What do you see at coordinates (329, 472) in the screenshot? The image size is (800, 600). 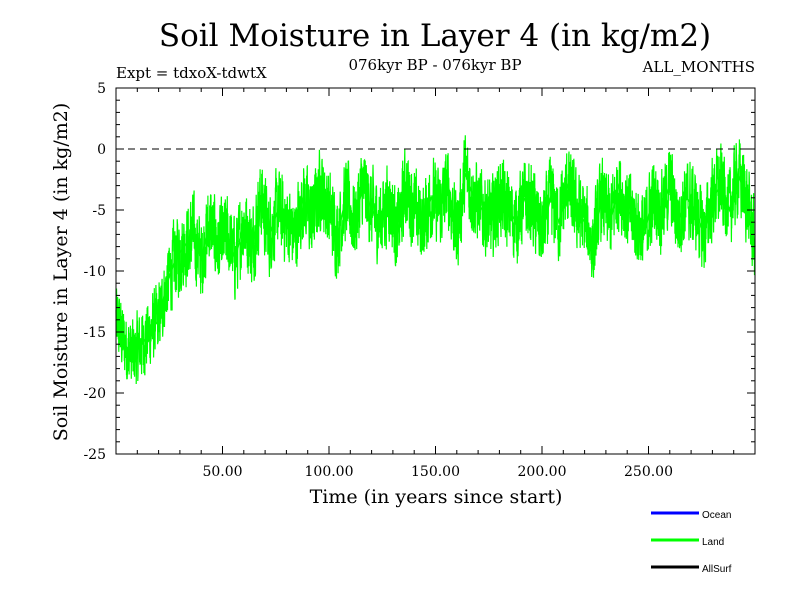 I see `x-tick-label: 100.00` at bounding box center [329, 472].